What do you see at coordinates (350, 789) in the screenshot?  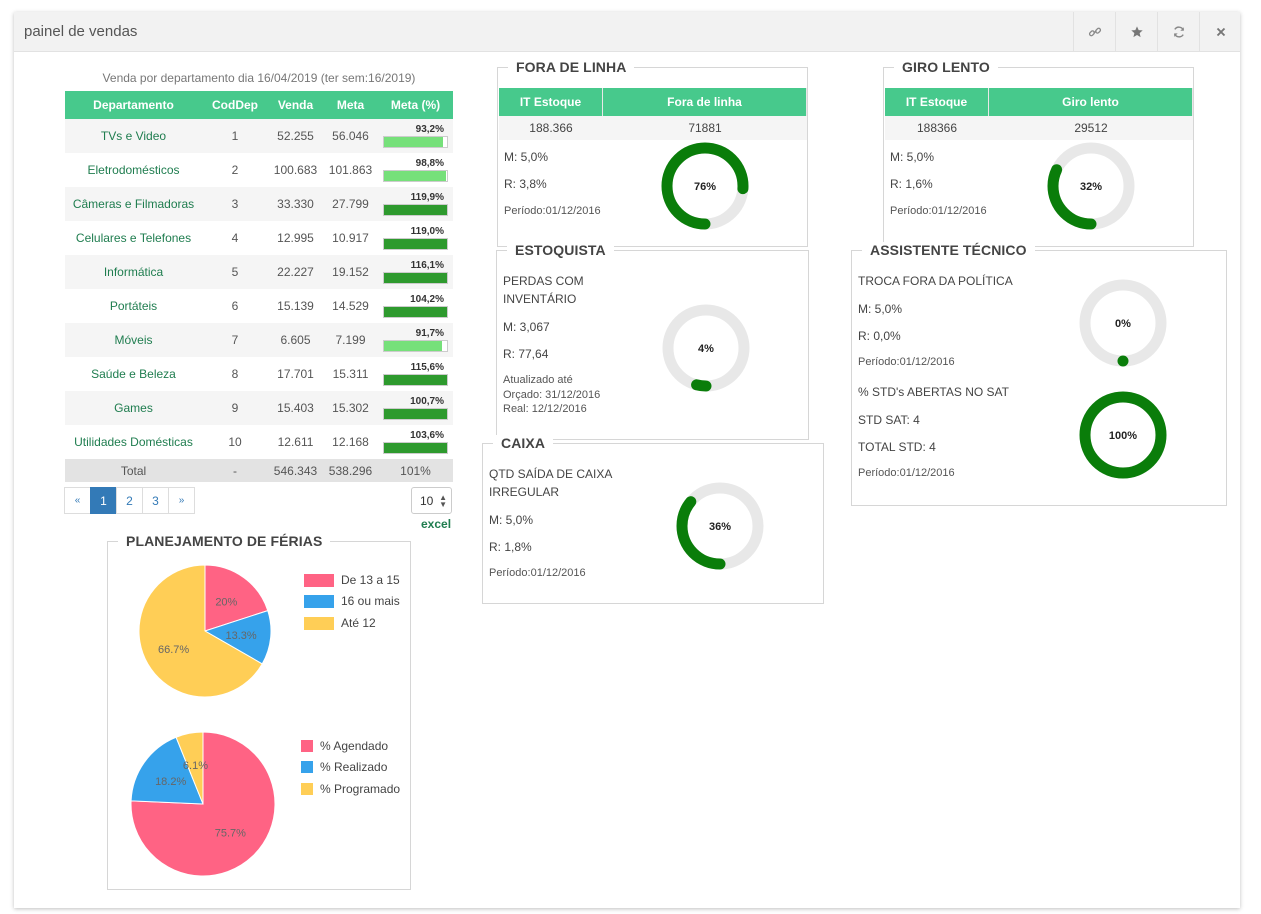 I see `pie2-legend-2: % Programado` at bounding box center [350, 789].